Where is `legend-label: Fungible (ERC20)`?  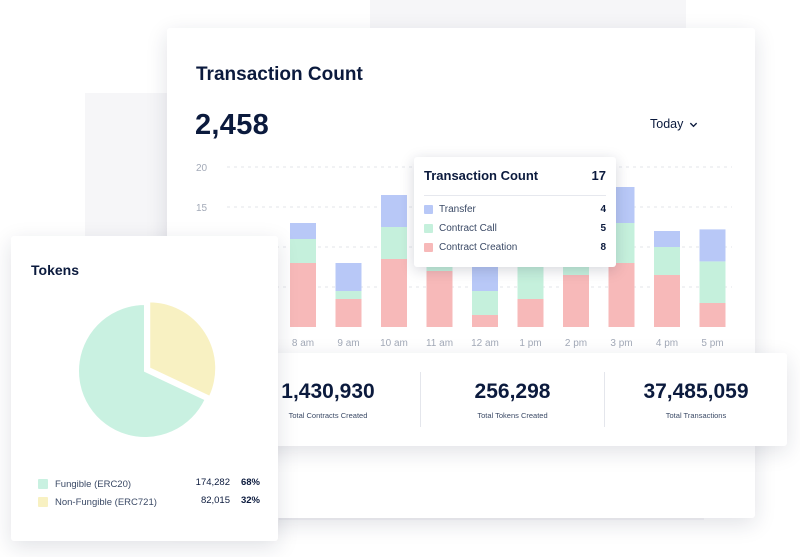 legend-label: Fungible (ERC20) is located at coordinates (93, 484).